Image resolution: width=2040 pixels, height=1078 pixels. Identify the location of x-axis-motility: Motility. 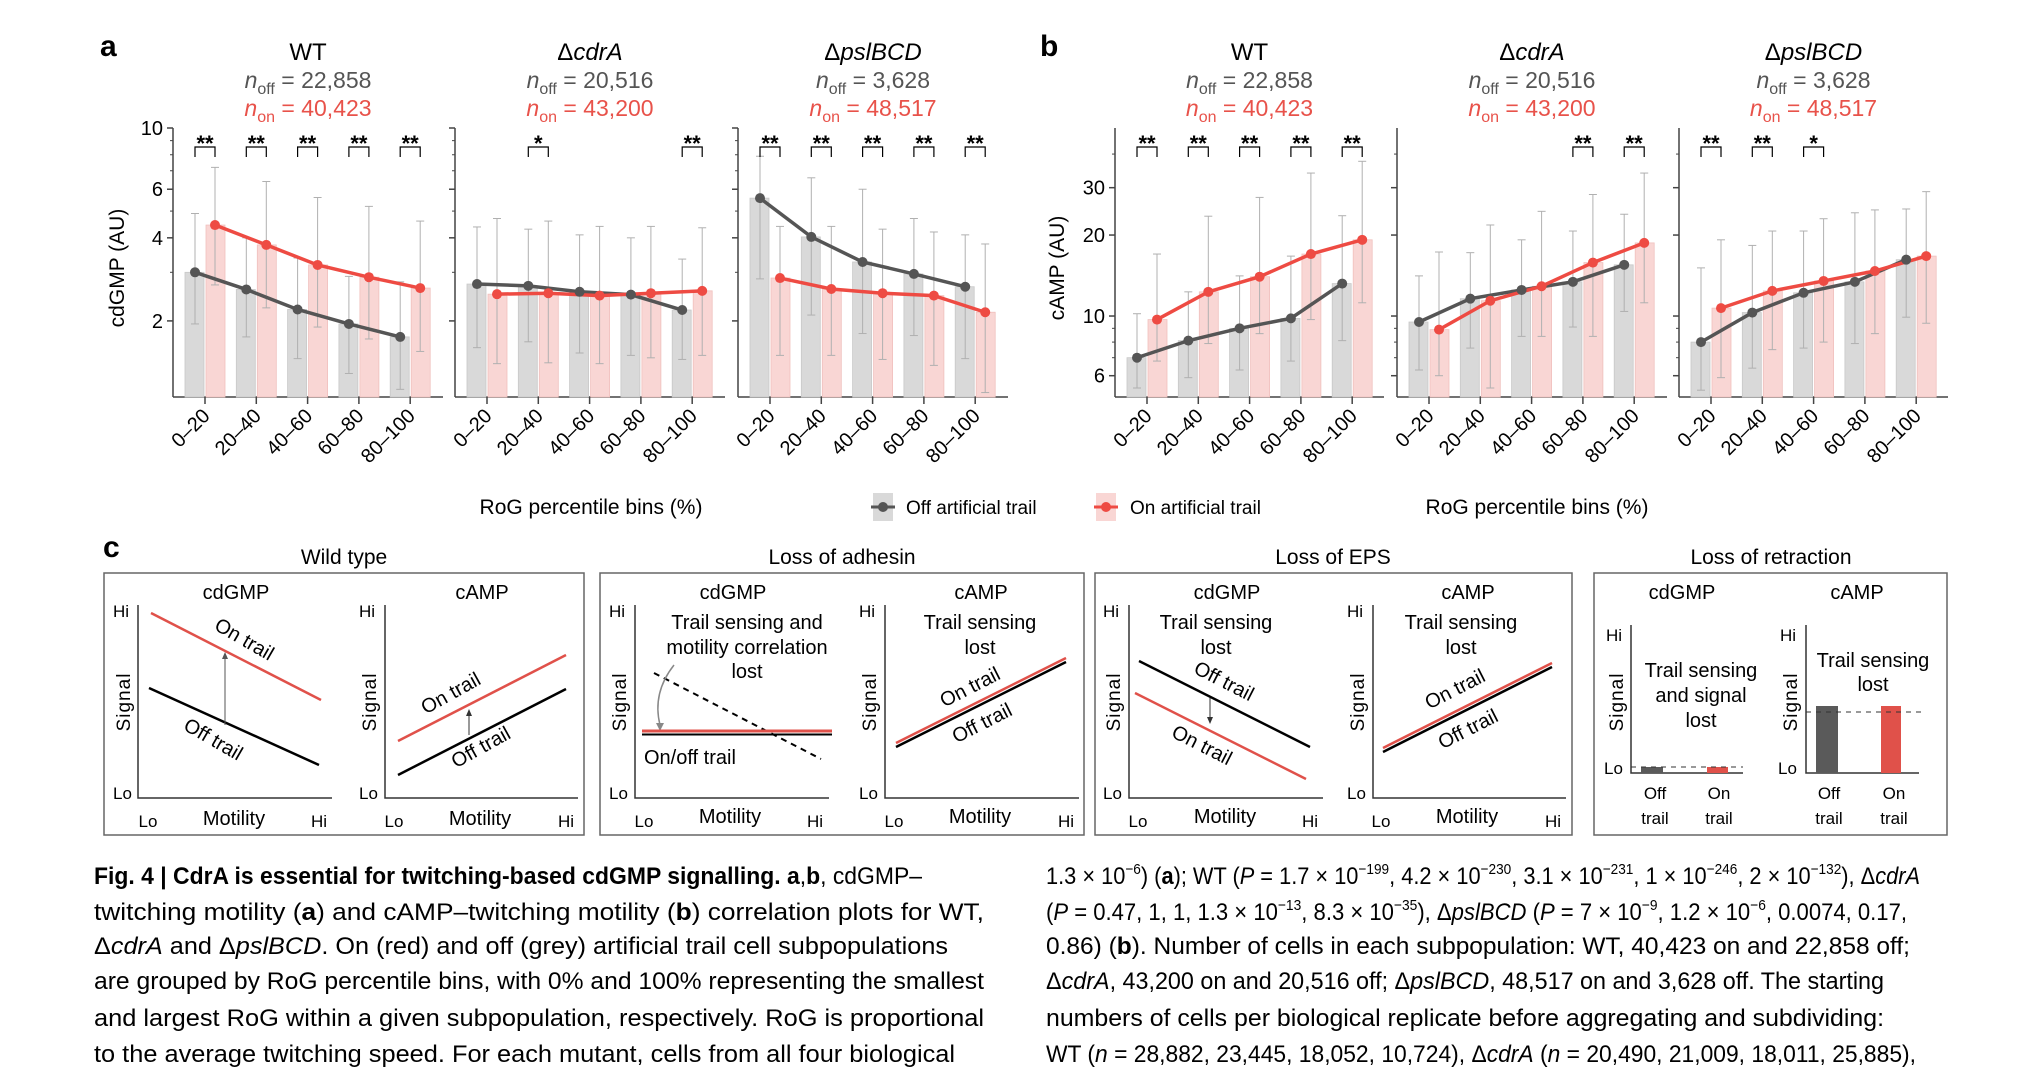
(234, 819).